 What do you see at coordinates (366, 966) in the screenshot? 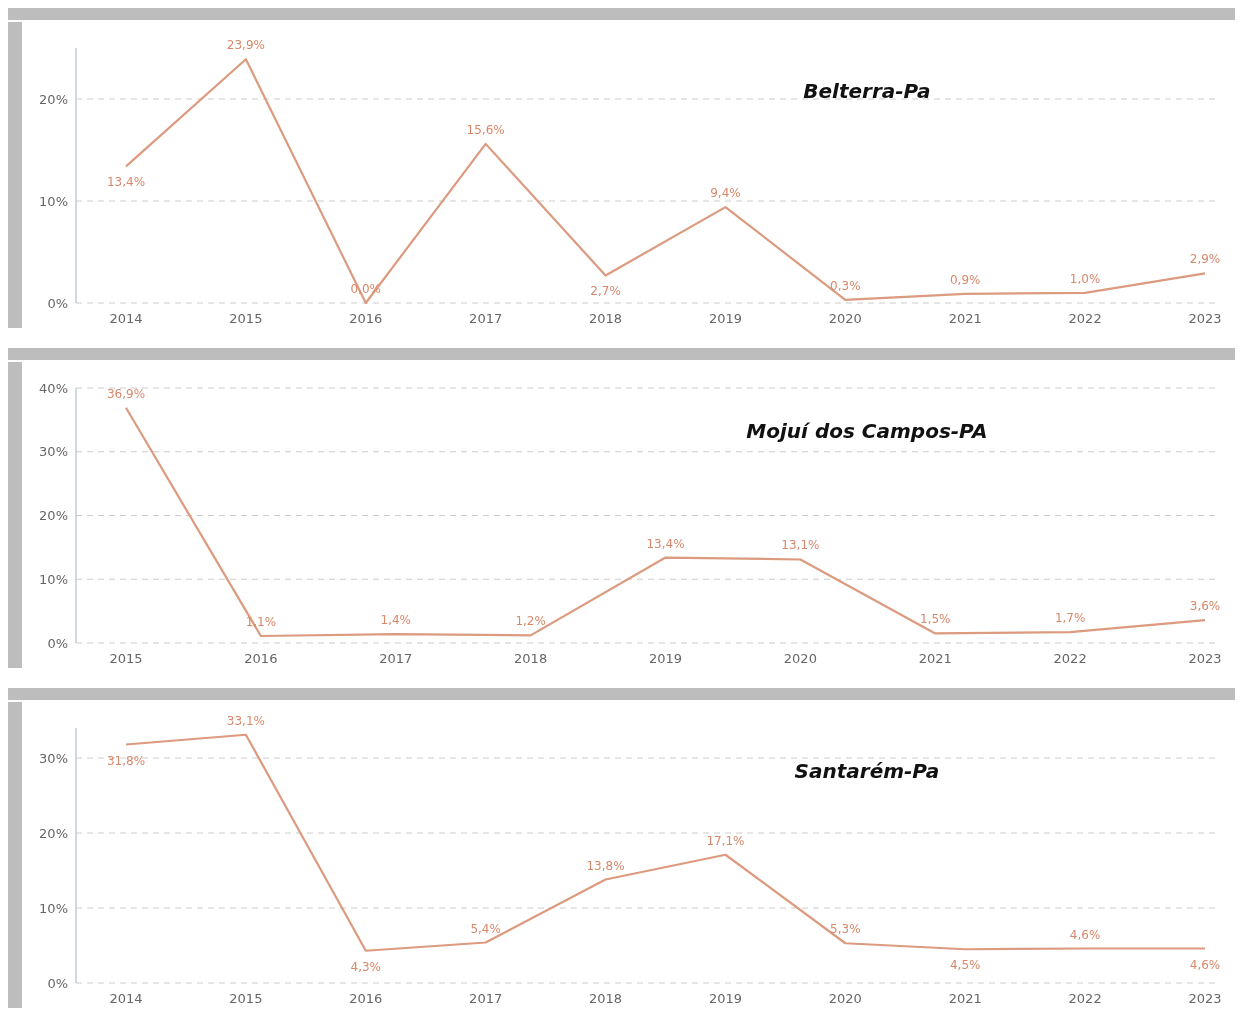
I see `data-label: 4,3%` at bounding box center [366, 966].